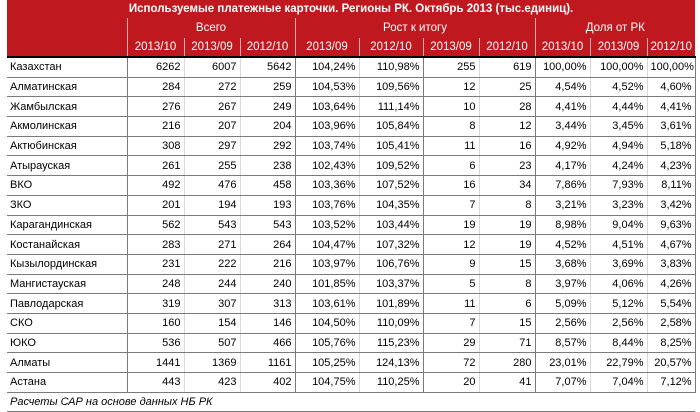 The width and height of the screenshot is (700, 412). What do you see at coordinates (156, 87) in the screenshot?
I see `table-cell: 284` at bounding box center [156, 87].